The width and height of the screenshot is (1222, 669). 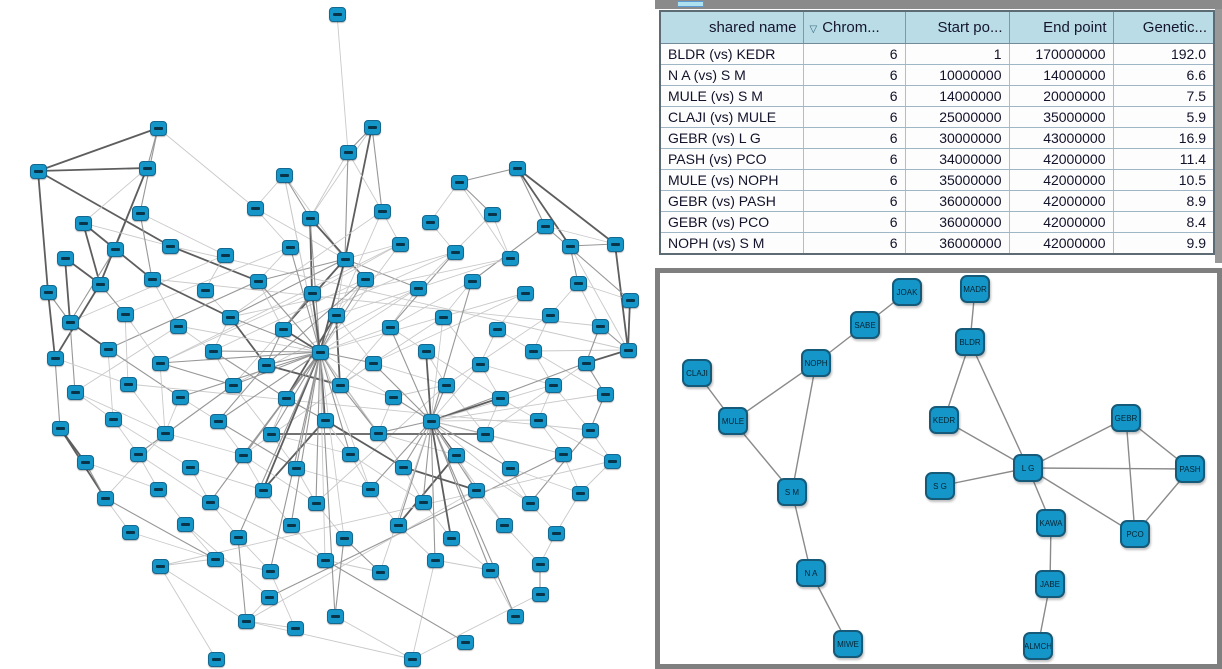 I want to click on table-row: N A (vs) S M 6 10000000 14000000 6.6, so click(x=937, y=75).